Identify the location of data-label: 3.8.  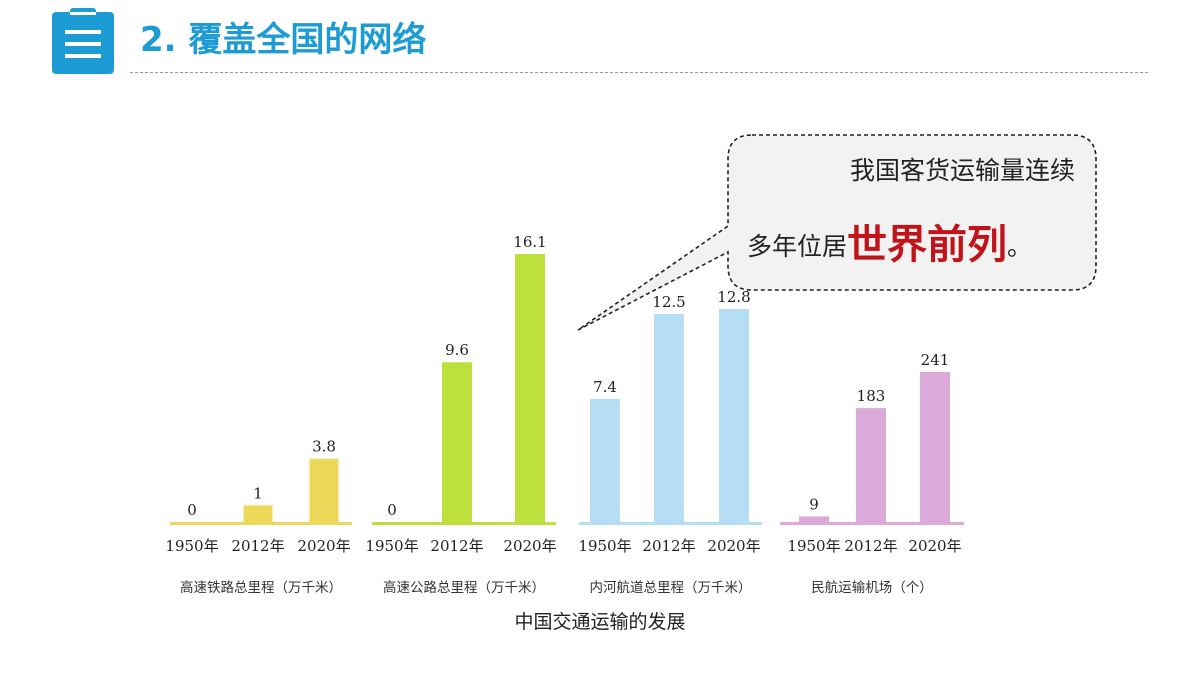
(324, 447).